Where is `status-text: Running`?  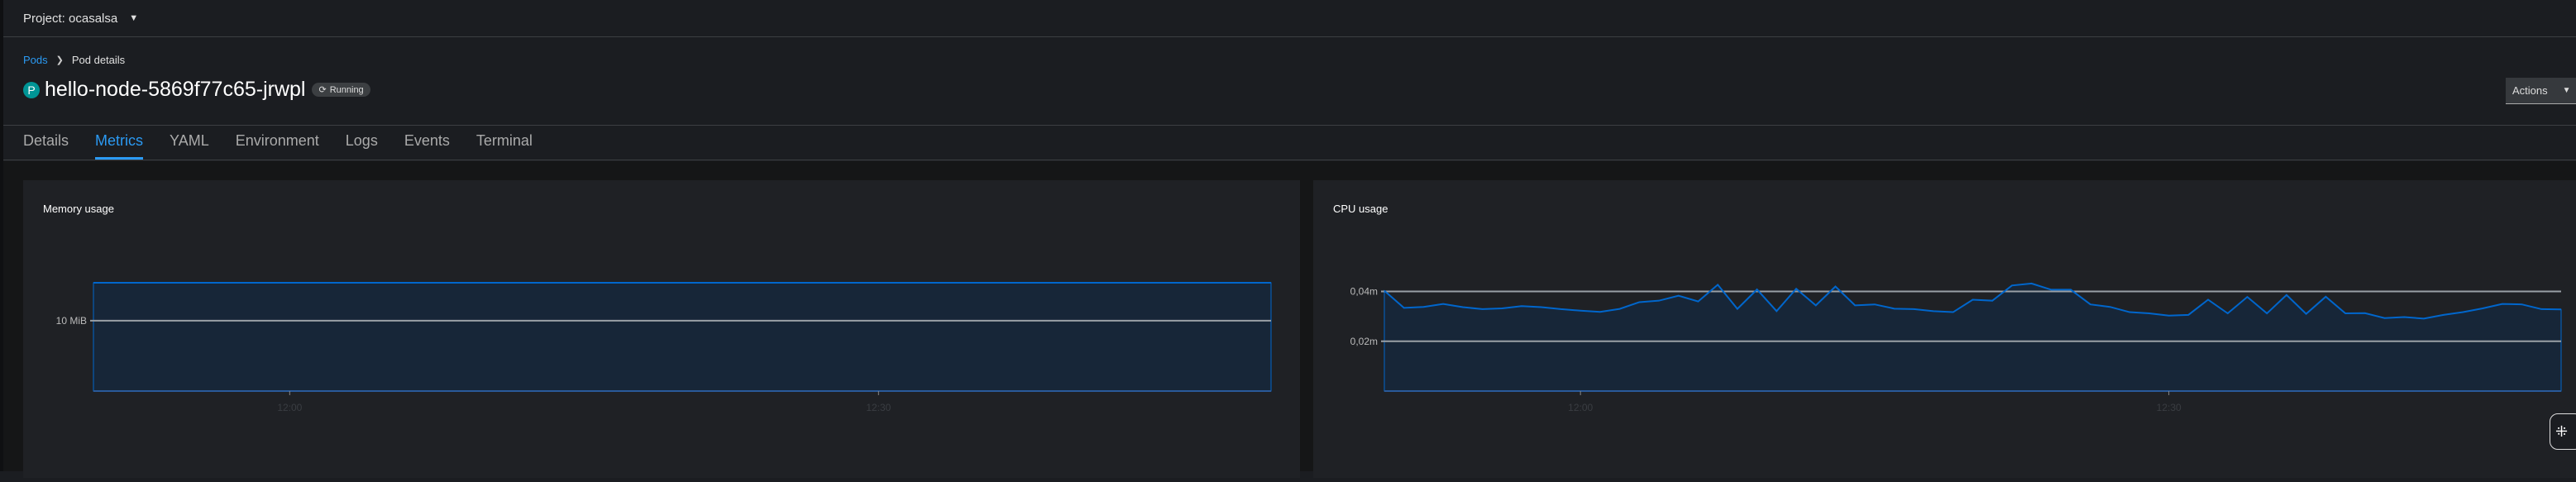 status-text: Running is located at coordinates (346, 89).